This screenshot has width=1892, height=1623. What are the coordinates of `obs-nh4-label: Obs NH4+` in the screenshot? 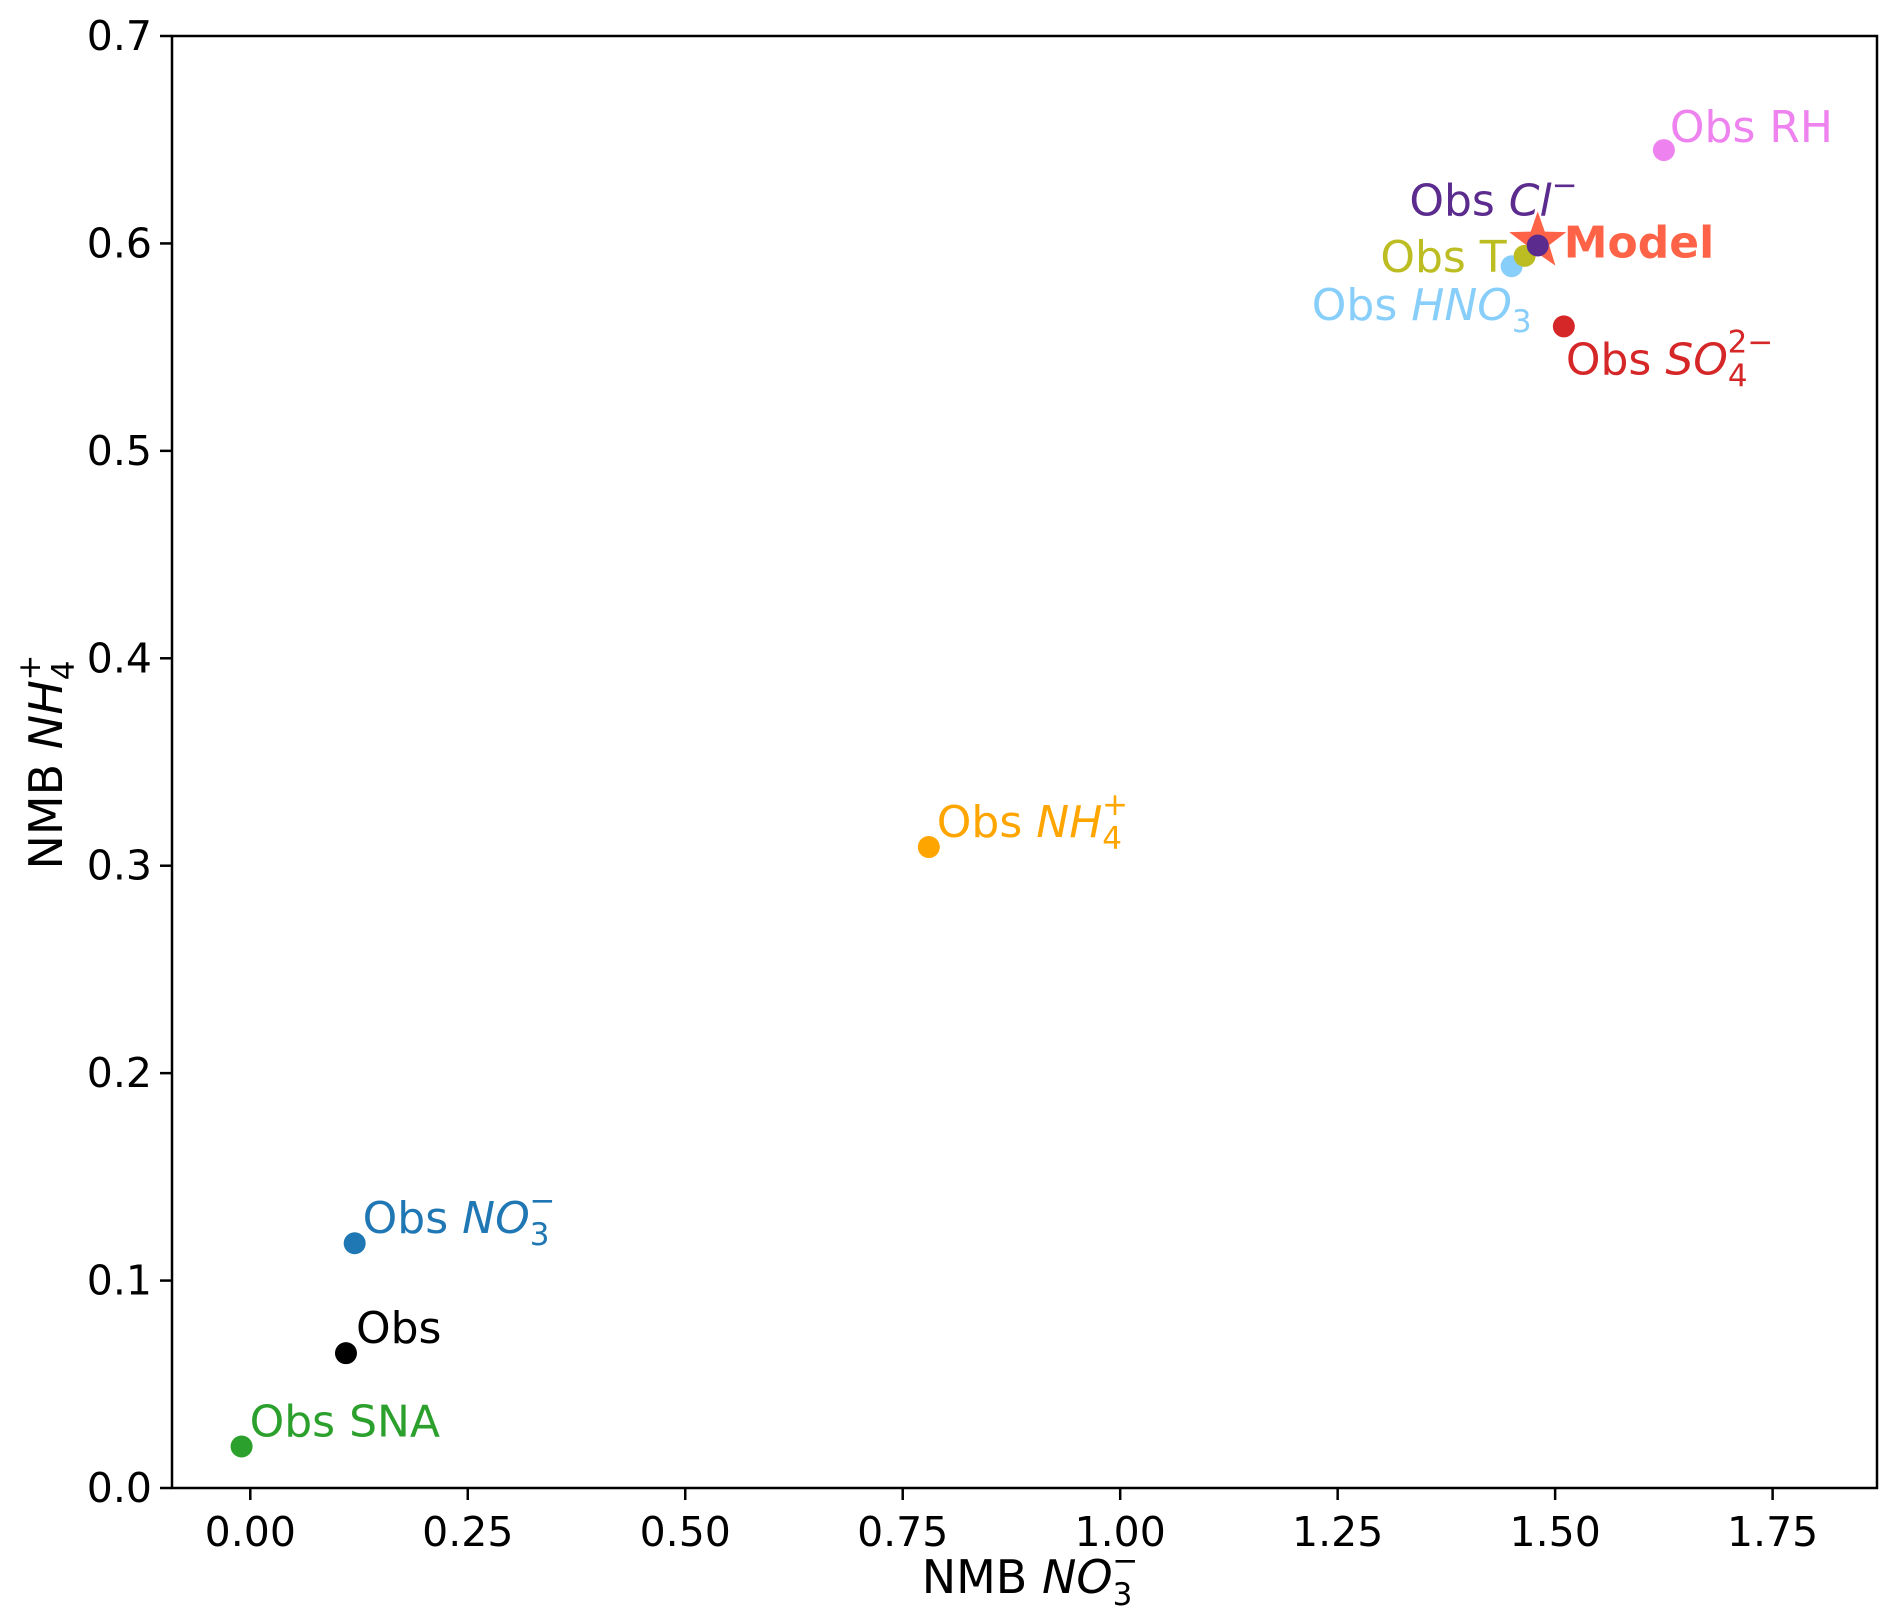 It's located at (1032, 822).